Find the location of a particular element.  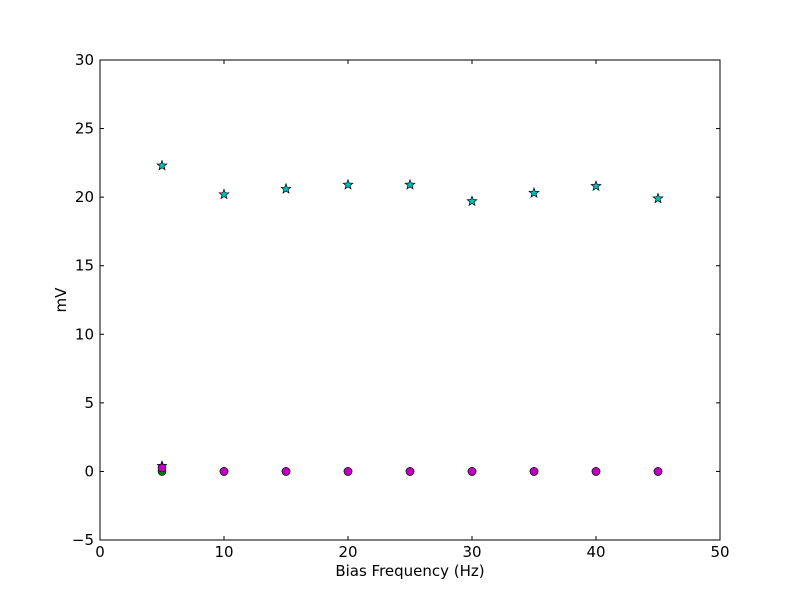

y-tick-label: 0 is located at coordinates (89, 471).